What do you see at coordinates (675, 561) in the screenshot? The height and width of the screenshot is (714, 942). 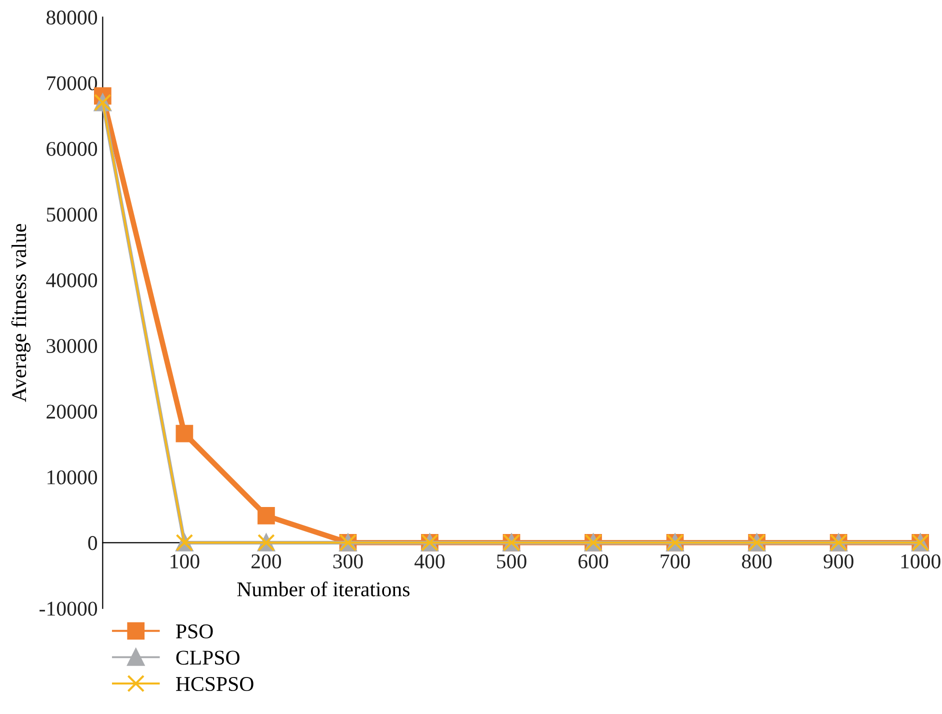 I see `x-tick-label: 700` at bounding box center [675, 561].